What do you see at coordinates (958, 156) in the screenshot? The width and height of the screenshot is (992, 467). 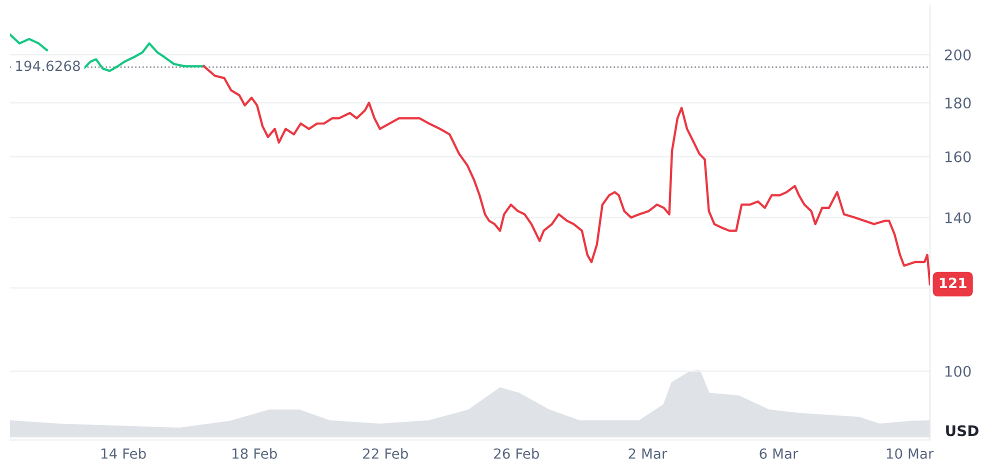 I see `y-tick-label: 160` at bounding box center [958, 156].